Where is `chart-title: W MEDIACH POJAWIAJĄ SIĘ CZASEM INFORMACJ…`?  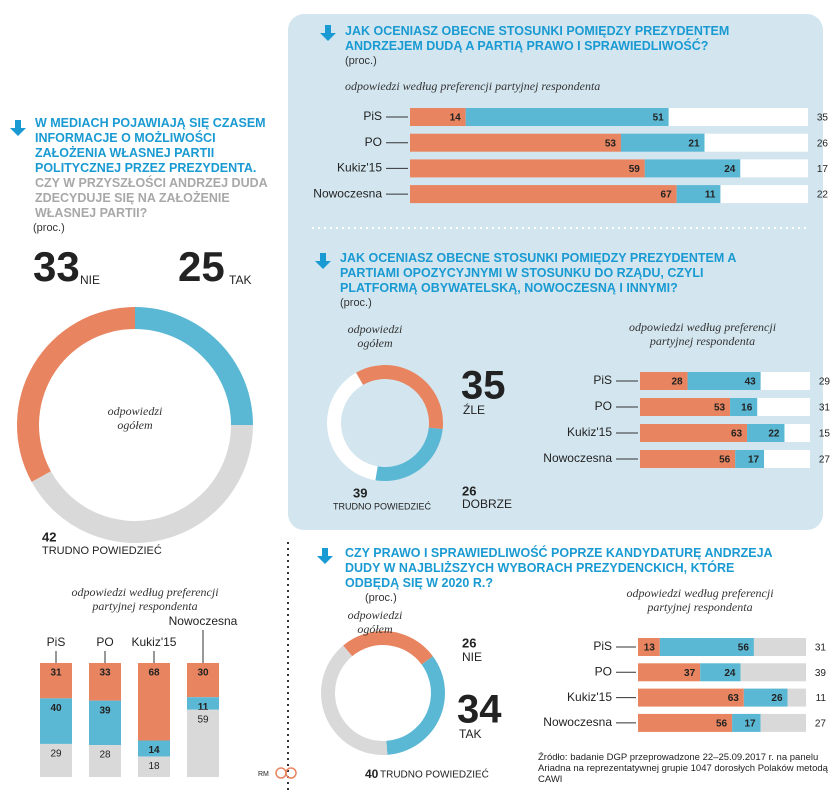
chart-title: W MEDIACH POJAWIAJĄ SIĘ CZASEM INFORMACJ… is located at coordinates (150, 145).